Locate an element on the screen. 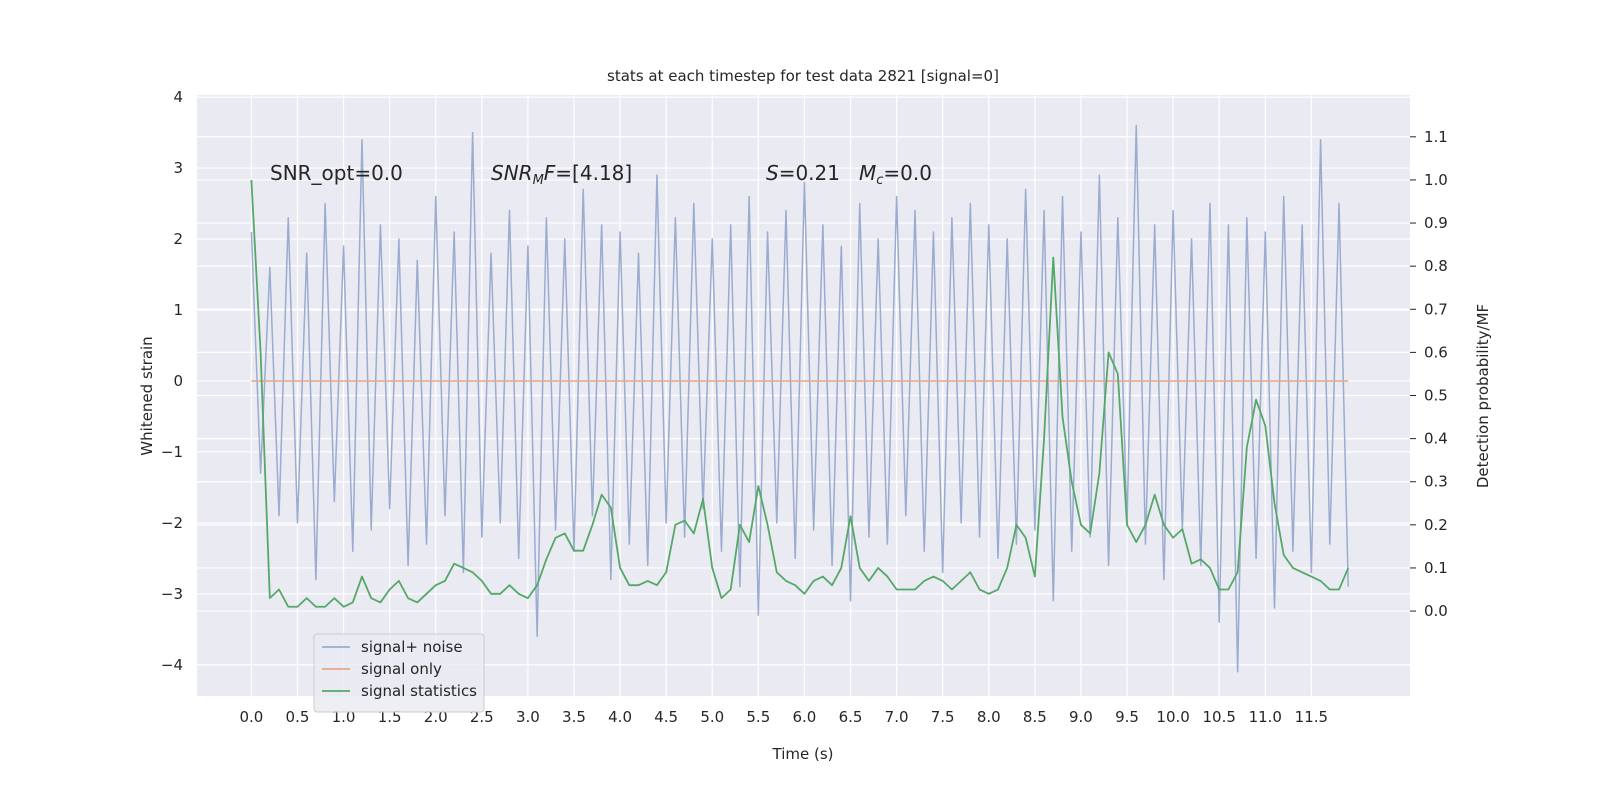 This screenshot has width=1600, height=800. annotation-part: SNR is located at coordinates (512, 173).